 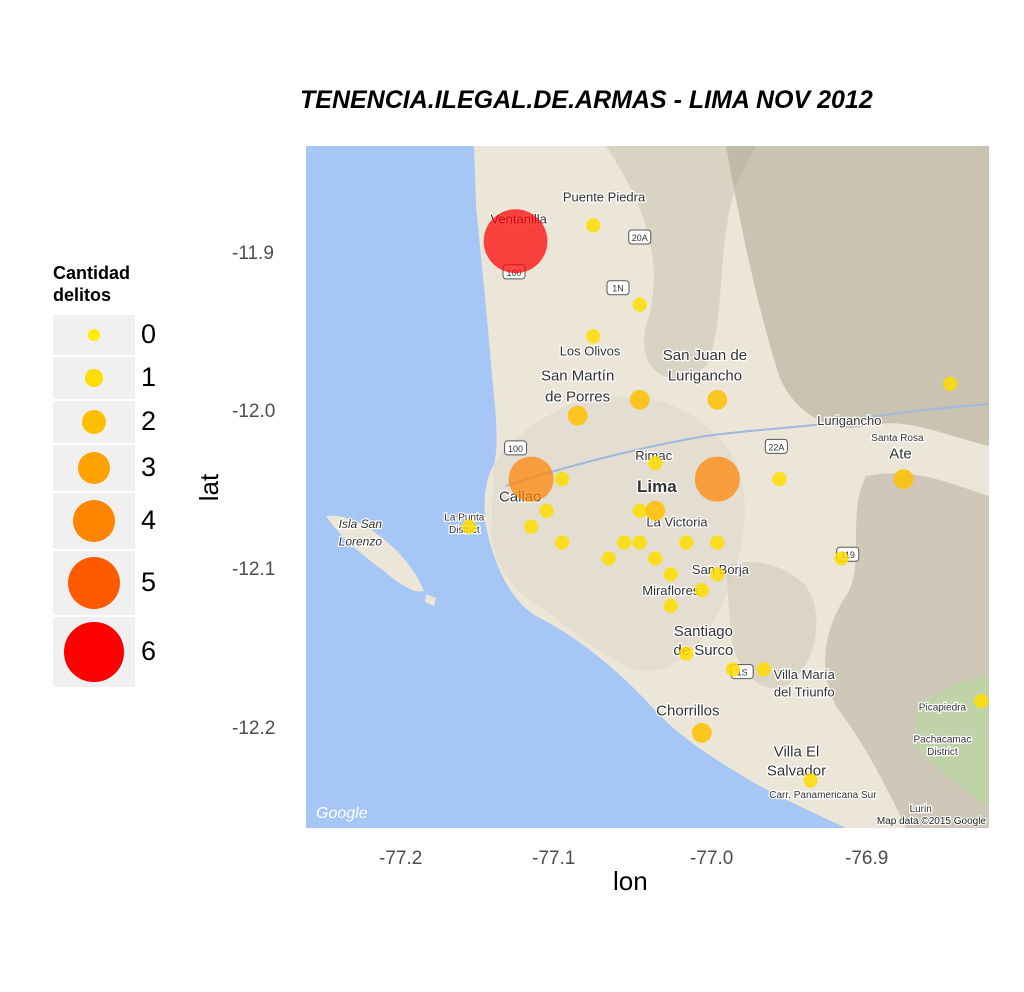 I want to click on map-place-label: Rimac, so click(x=653, y=455).